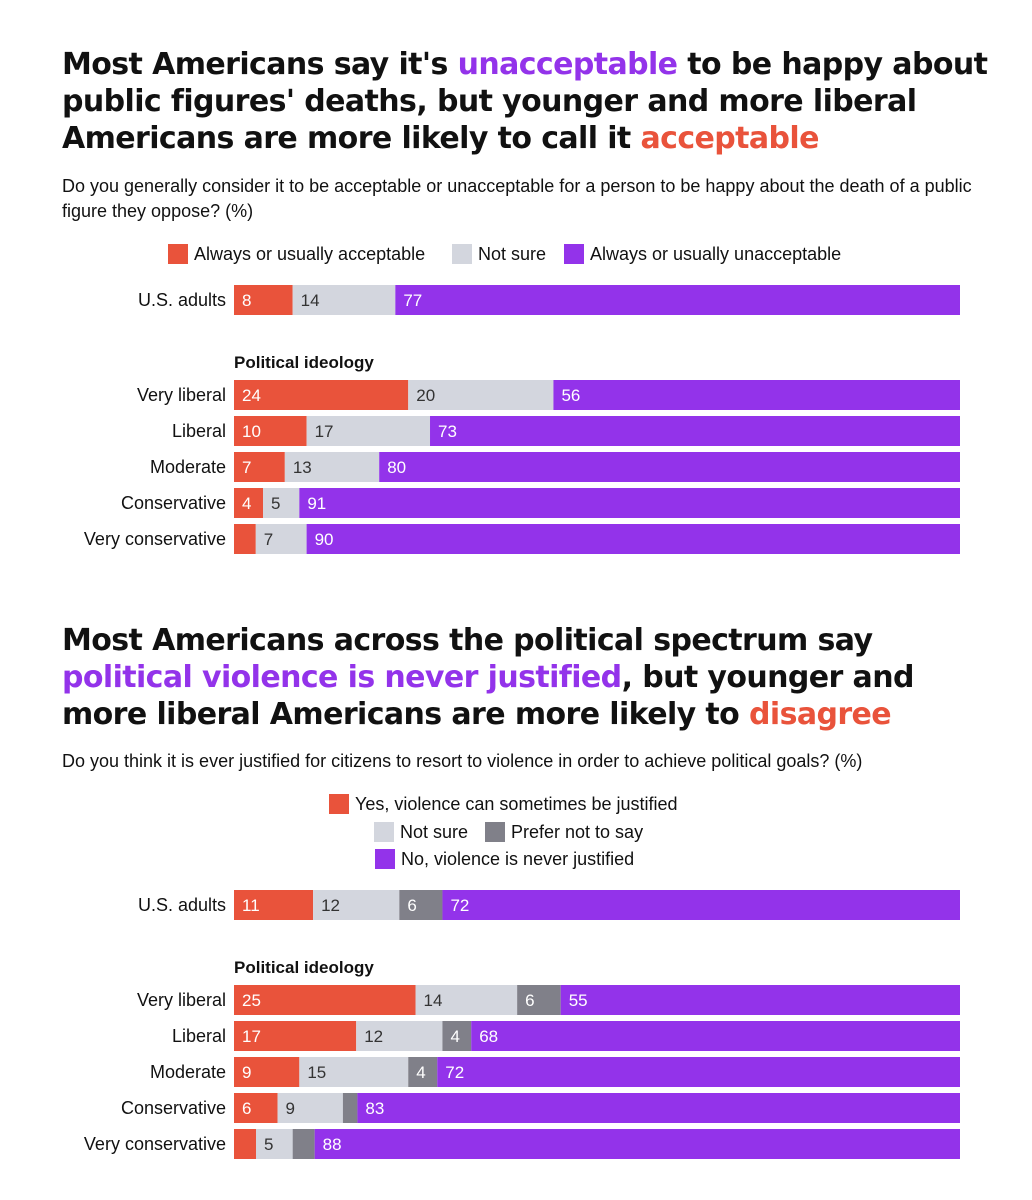 The height and width of the screenshot is (1200, 1032). Describe the element at coordinates (577, 832) in the screenshot. I see `legend-label: Prefer not to say` at that location.